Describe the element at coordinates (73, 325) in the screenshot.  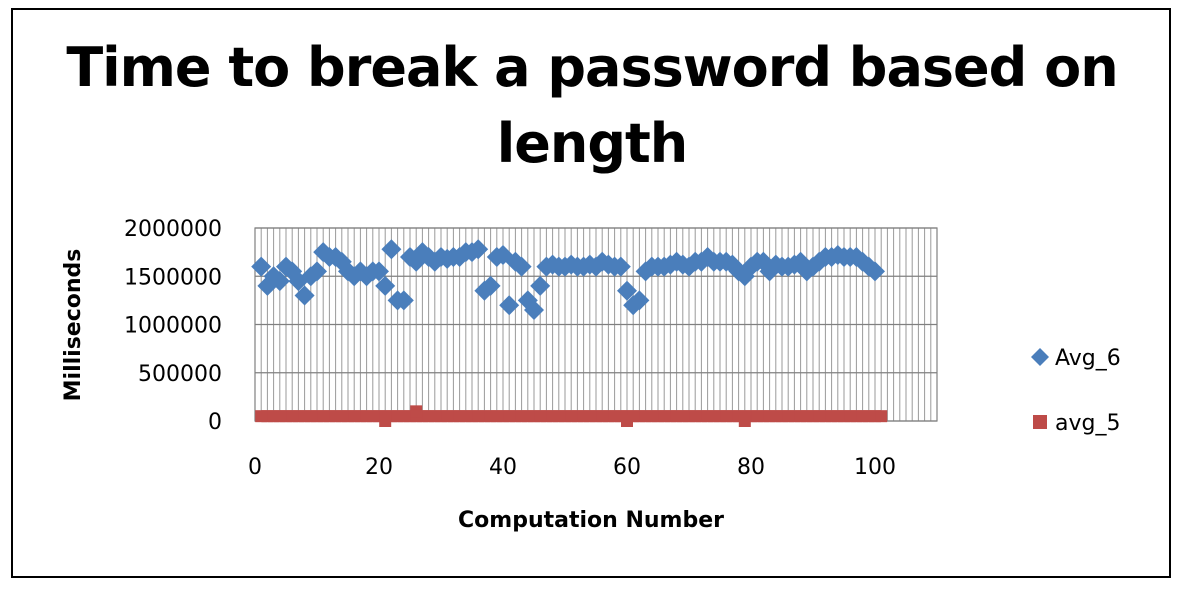
I see `y-axis-title: Milliseconds` at that location.